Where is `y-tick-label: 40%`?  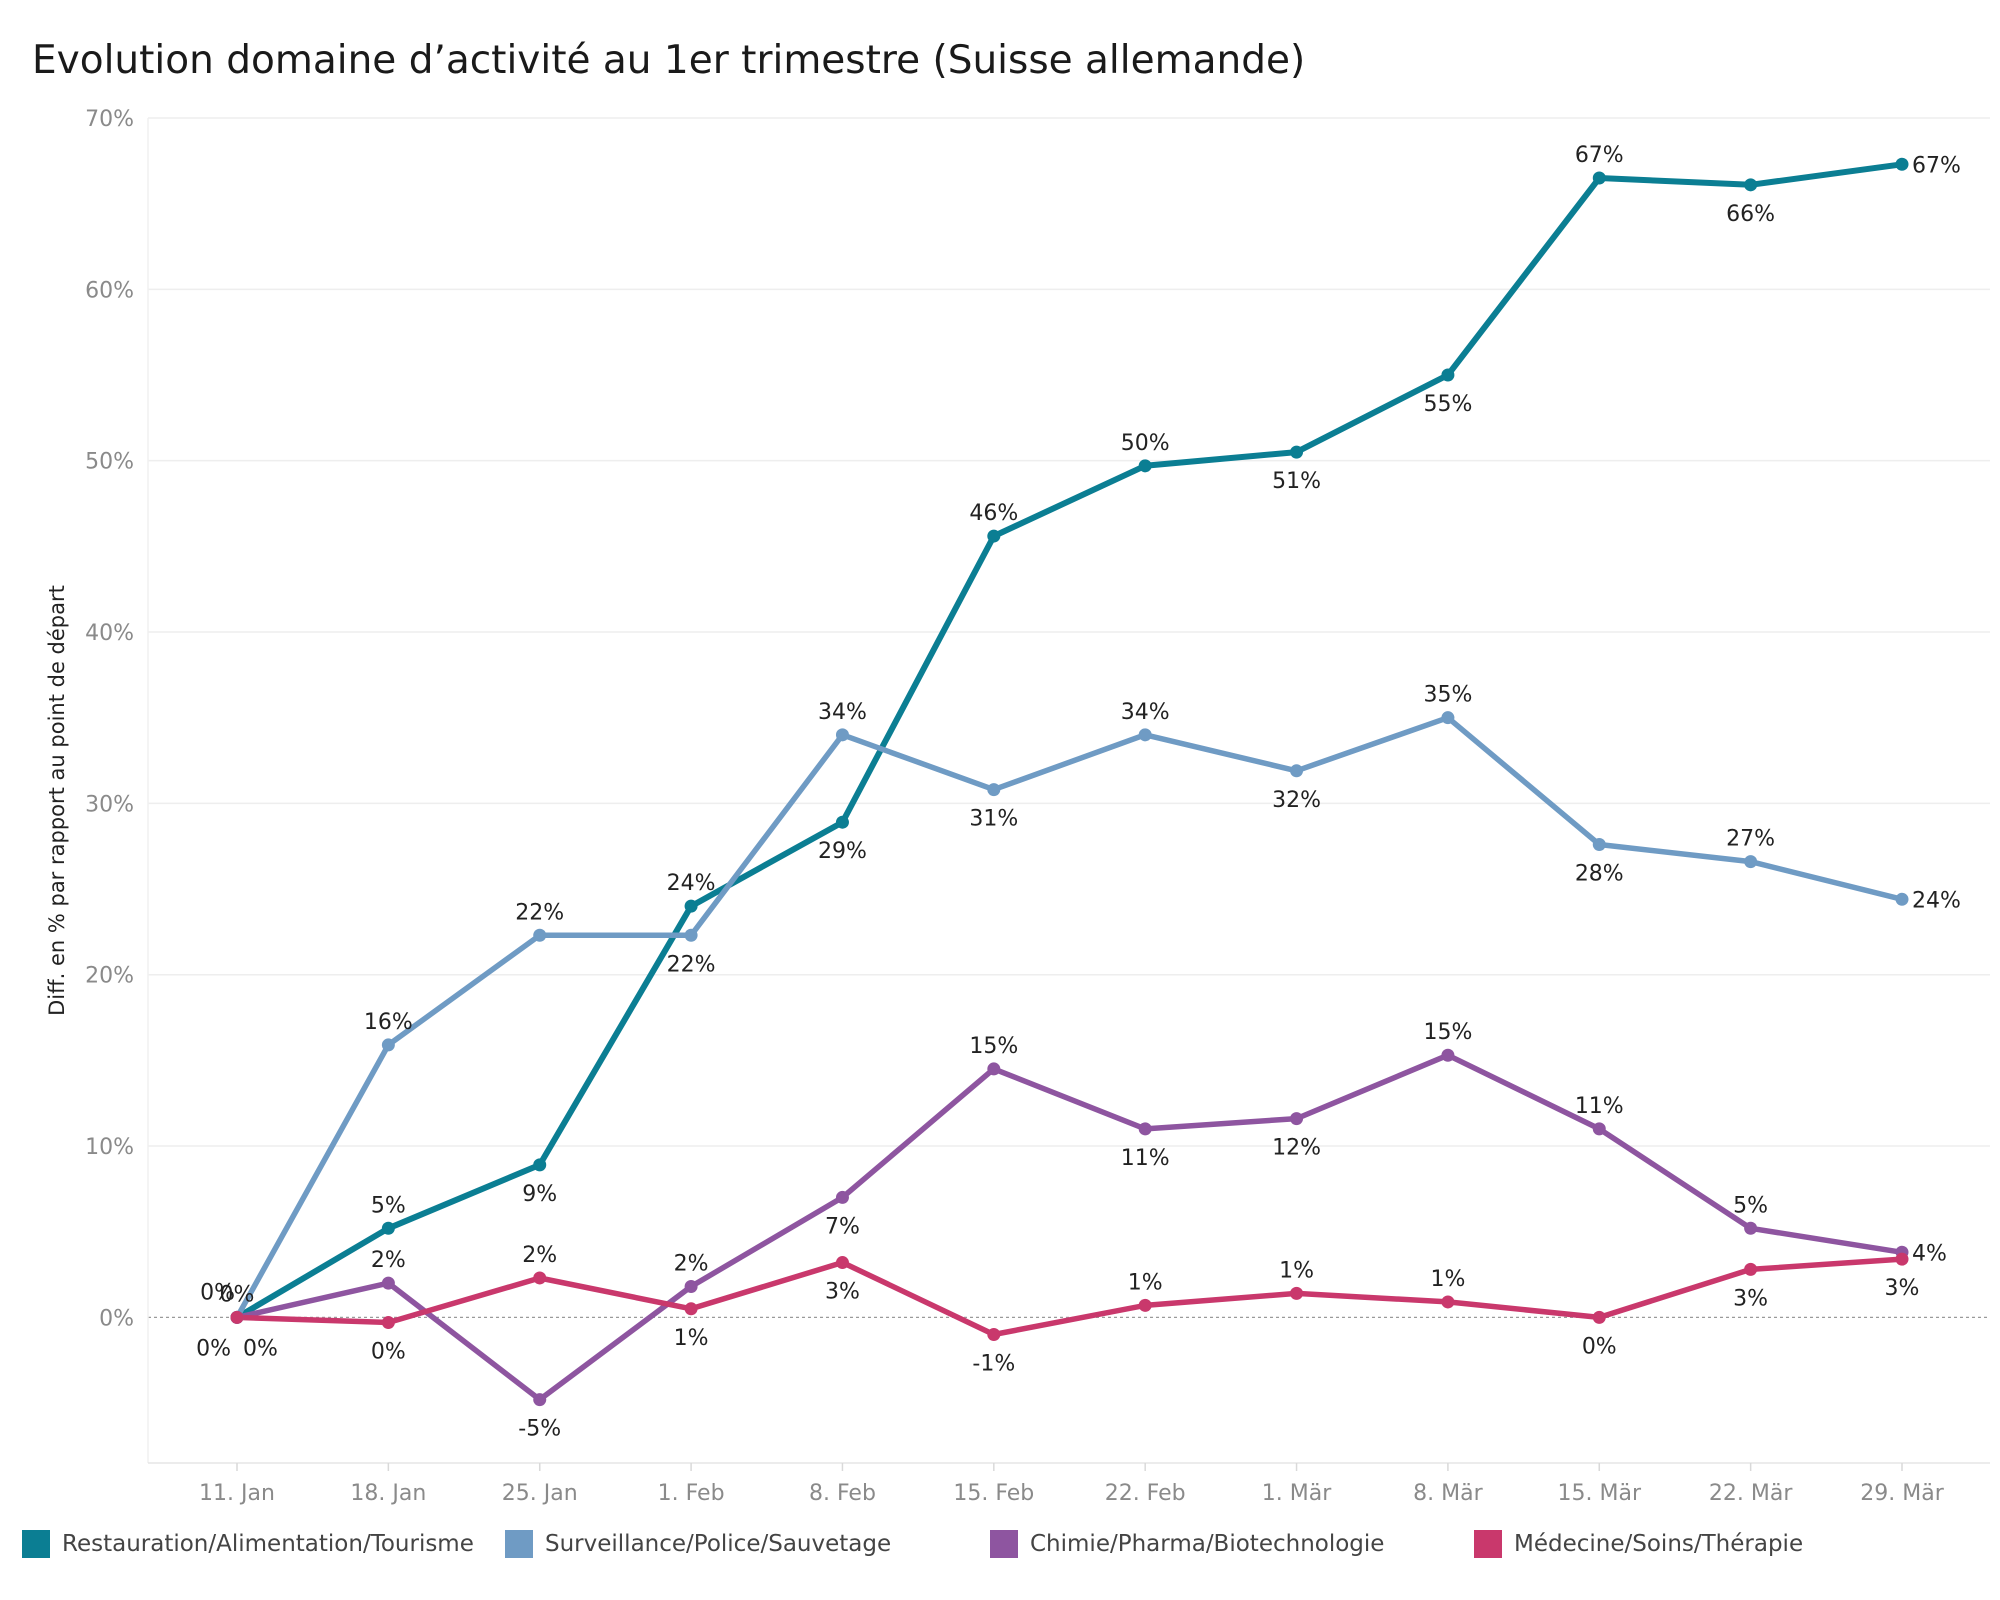 y-tick-label: 40% is located at coordinates (109, 633).